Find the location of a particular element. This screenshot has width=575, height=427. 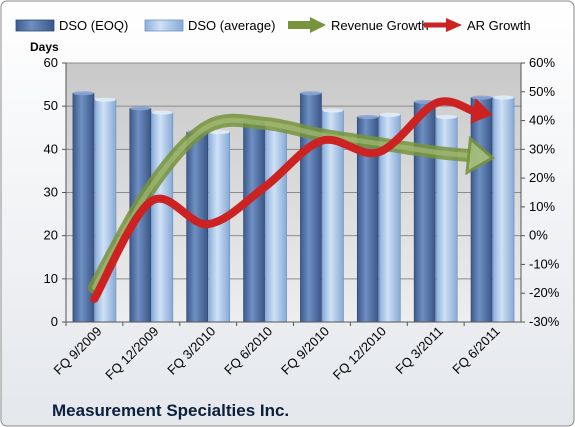

legend-label: DSO (average) is located at coordinates (231, 25).